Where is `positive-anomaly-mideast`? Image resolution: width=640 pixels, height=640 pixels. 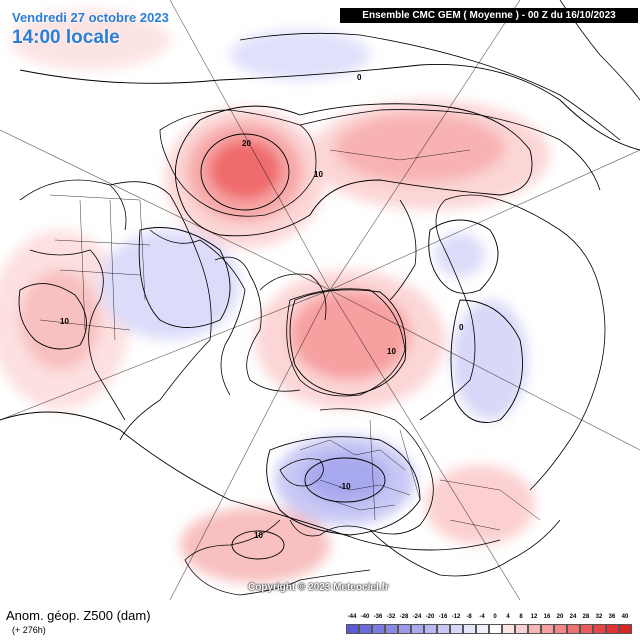
positive-anomaly-mideast is located at coordinates (480, 505).